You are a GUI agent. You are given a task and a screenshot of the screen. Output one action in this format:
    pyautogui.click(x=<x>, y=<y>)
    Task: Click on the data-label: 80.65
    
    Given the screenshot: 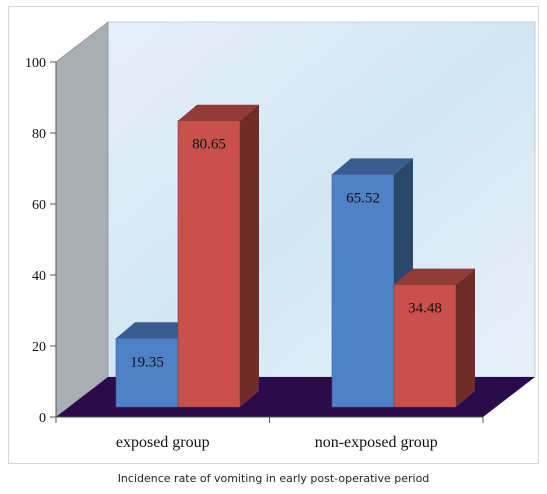 What is the action you would take?
    pyautogui.click(x=209, y=145)
    